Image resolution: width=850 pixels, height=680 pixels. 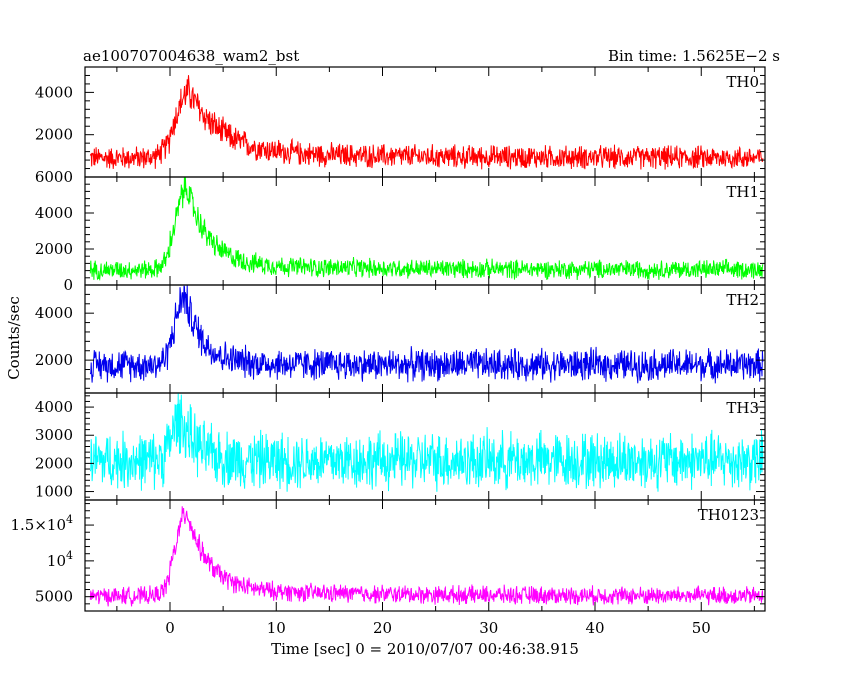 I want to click on x-tick-label: 0, so click(x=170, y=628).